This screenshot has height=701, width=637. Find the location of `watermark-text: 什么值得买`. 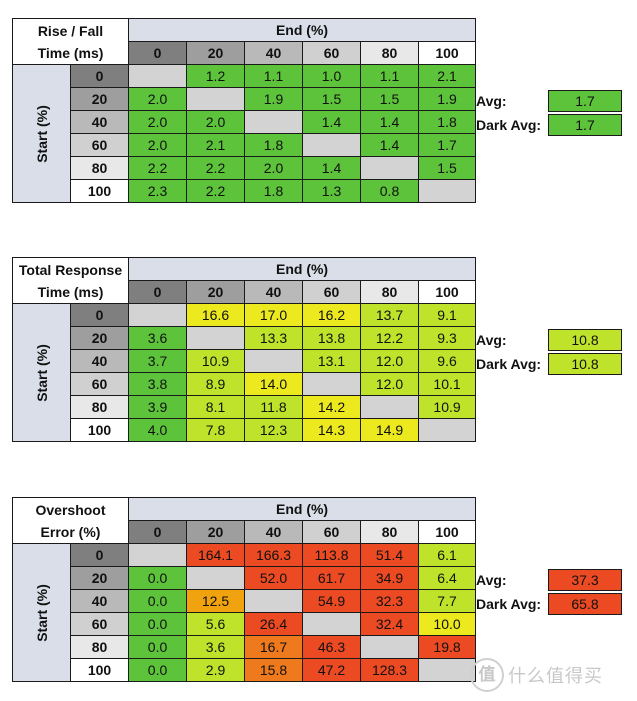

watermark-text: 什么值得买 is located at coordinates (555, 676).